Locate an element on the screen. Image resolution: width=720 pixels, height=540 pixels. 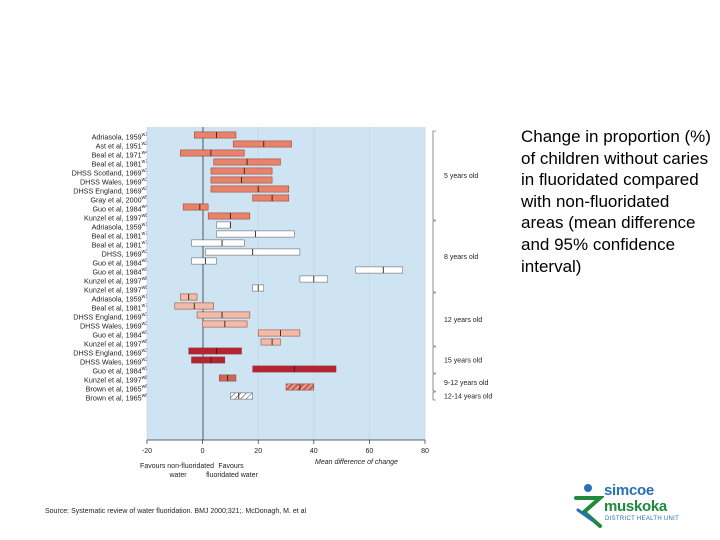
study-name: DHSS Wales, 1969 is located at coordinates (110, 361).